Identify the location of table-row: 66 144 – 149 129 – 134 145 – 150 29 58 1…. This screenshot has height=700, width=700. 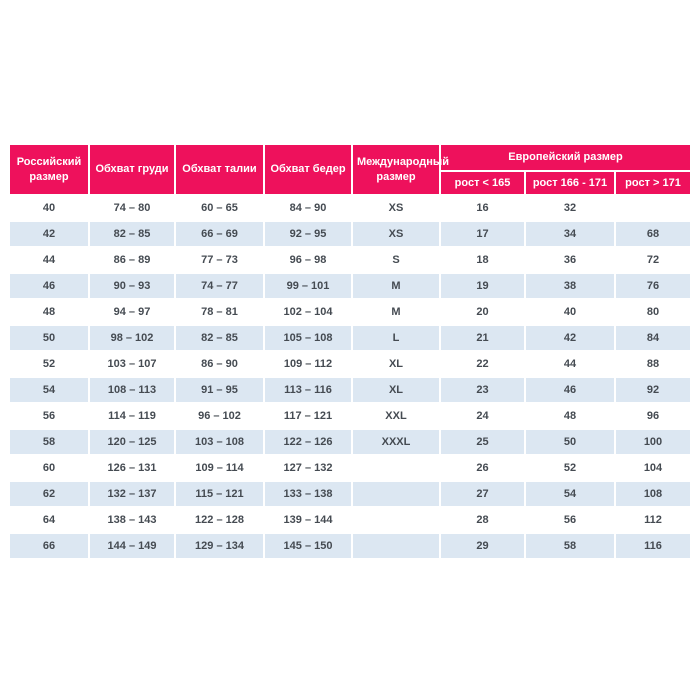
(350, 546).